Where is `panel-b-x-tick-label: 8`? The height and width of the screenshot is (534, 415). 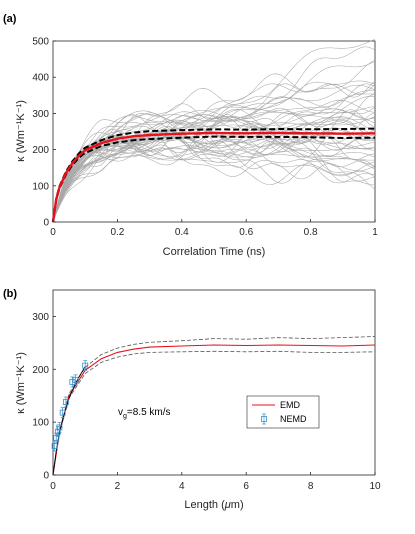
panel-b-x-tick-label: 8 is located at coordinates (311, 486).